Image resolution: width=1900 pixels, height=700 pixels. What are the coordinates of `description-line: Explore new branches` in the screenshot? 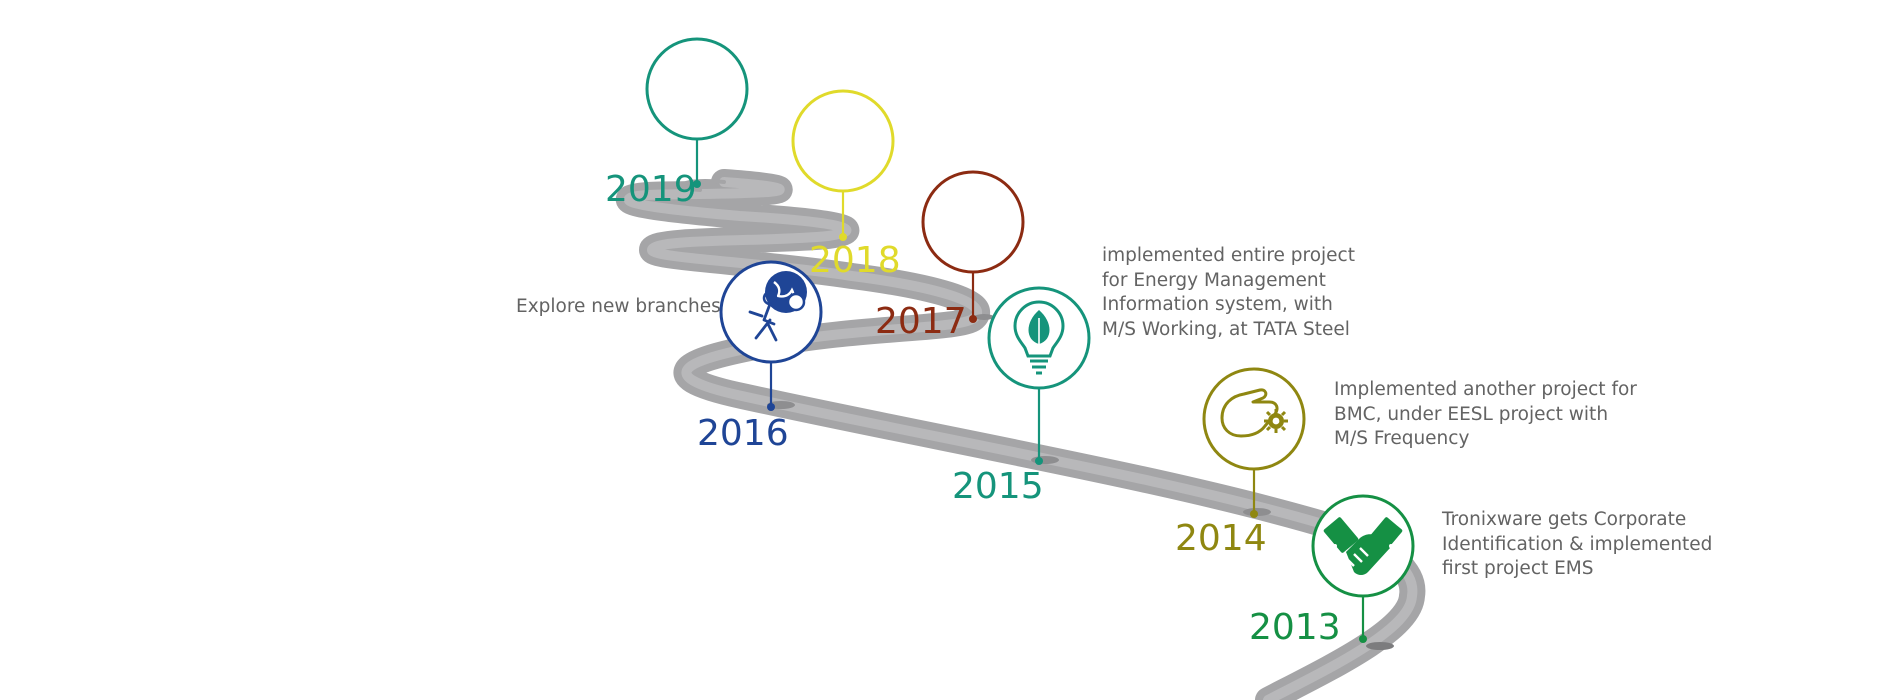 It's located at (618, 306).